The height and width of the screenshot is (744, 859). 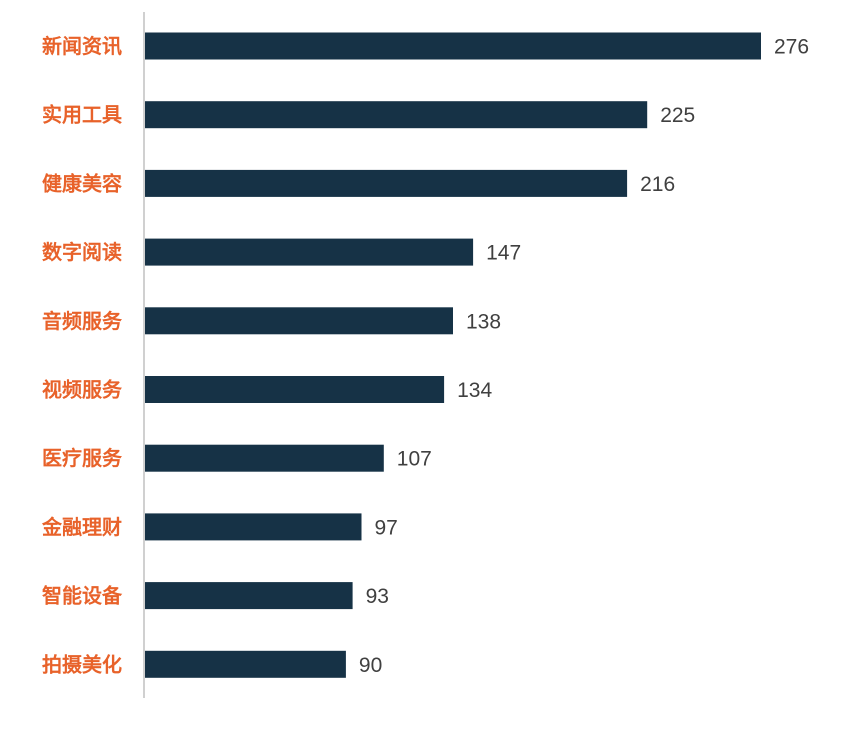 I want to click on value-label-4: 138, so click(x=483, y=321).